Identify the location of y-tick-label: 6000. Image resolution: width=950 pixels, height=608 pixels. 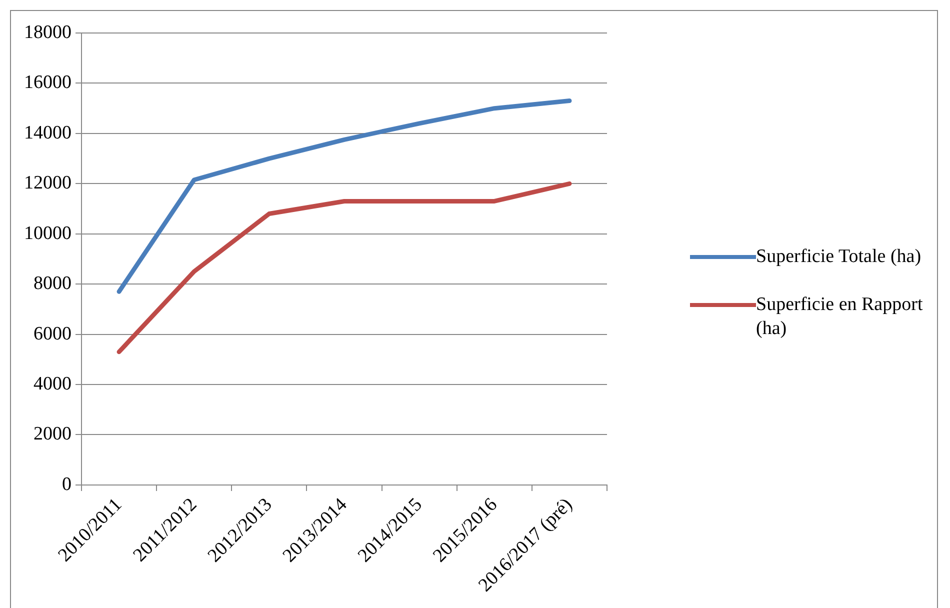
(53, 333).